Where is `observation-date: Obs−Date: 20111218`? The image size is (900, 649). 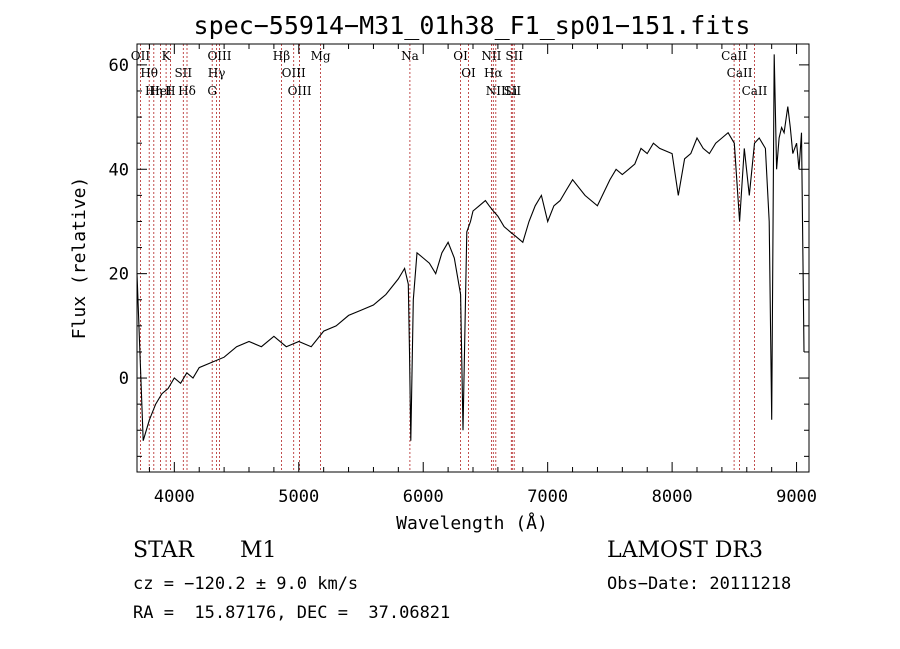
observation-date: Obs−Date: 20111218 is located at coordinates (699, 584).